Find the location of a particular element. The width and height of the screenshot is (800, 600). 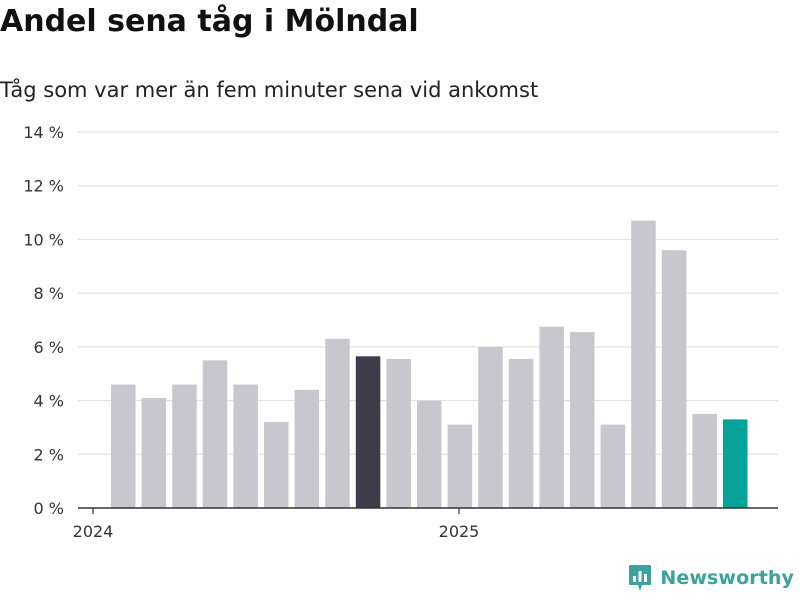

brand-name: Newsworthy is located at coordinates (727, 578).